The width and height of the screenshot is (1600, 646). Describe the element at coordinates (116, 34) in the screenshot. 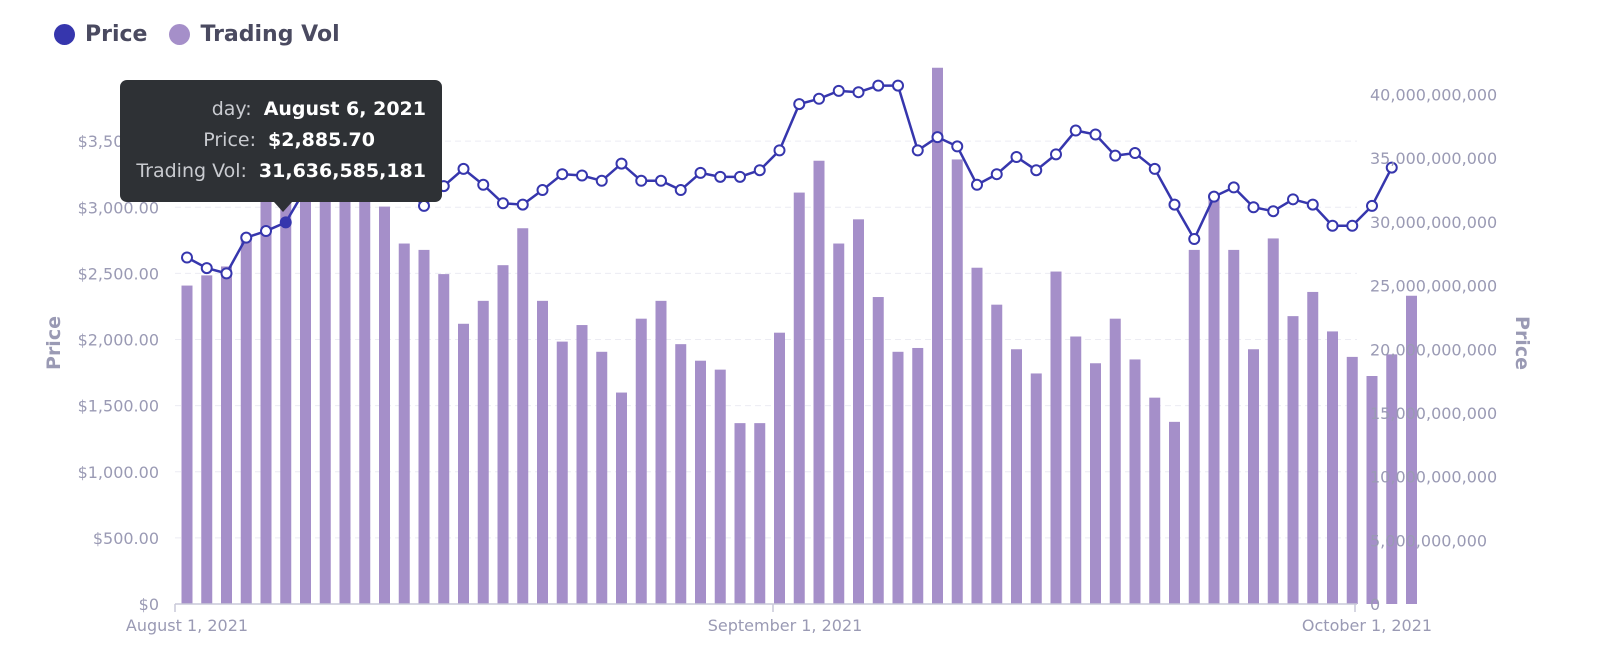

I see `legend-price-label: Price` at that location.